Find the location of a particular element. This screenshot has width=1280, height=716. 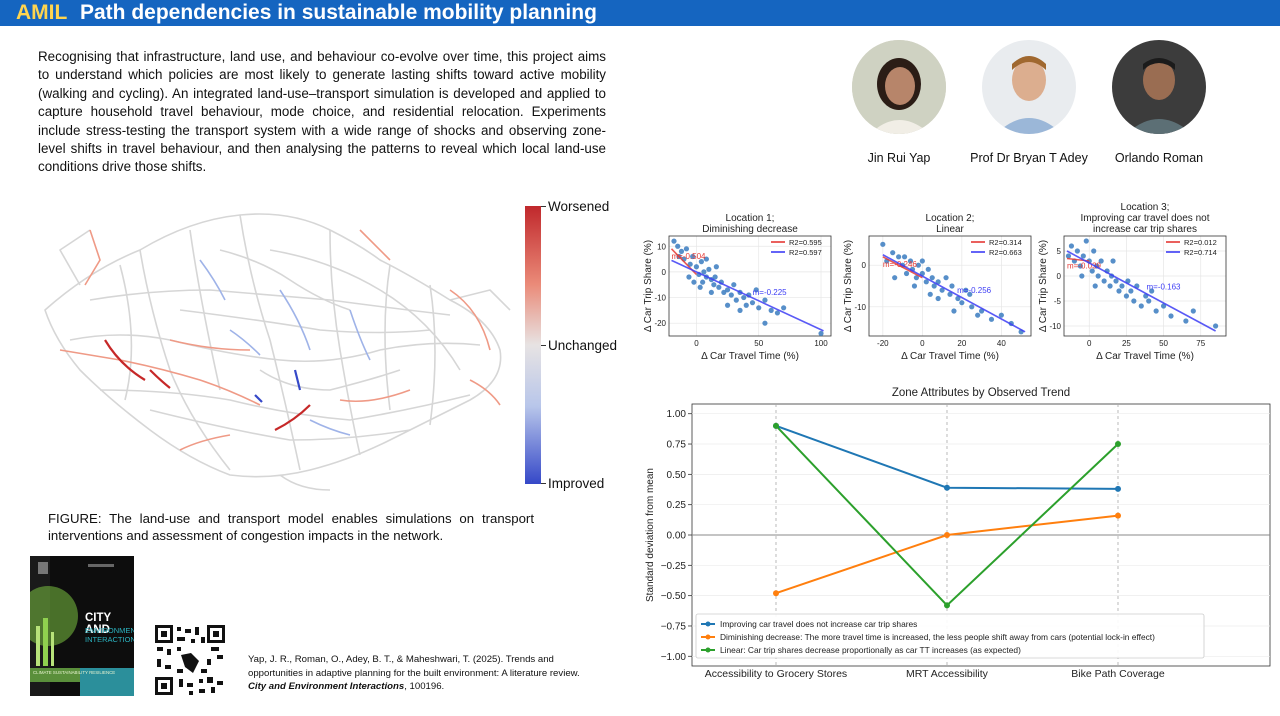

legend-label: R2=0.663 is located at coordinates (1005, 252).